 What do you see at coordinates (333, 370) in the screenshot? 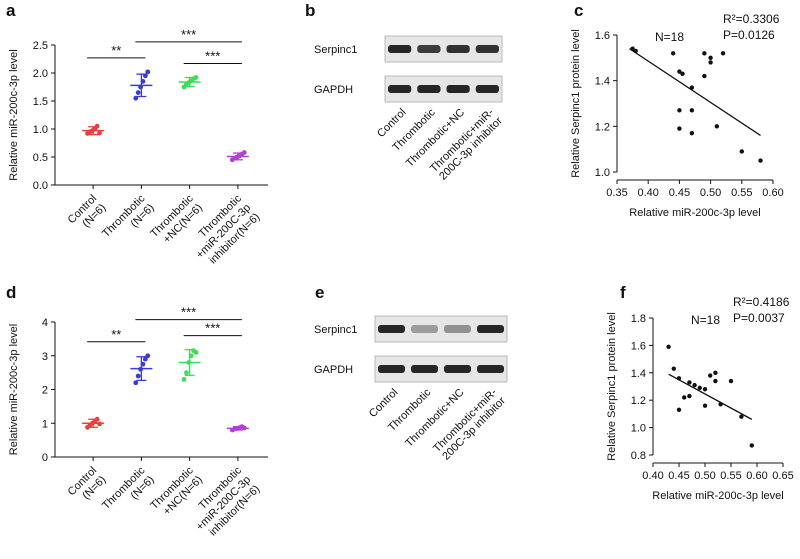
I see `blot-row-label: GAPDH` at bounding box center [333, 370].